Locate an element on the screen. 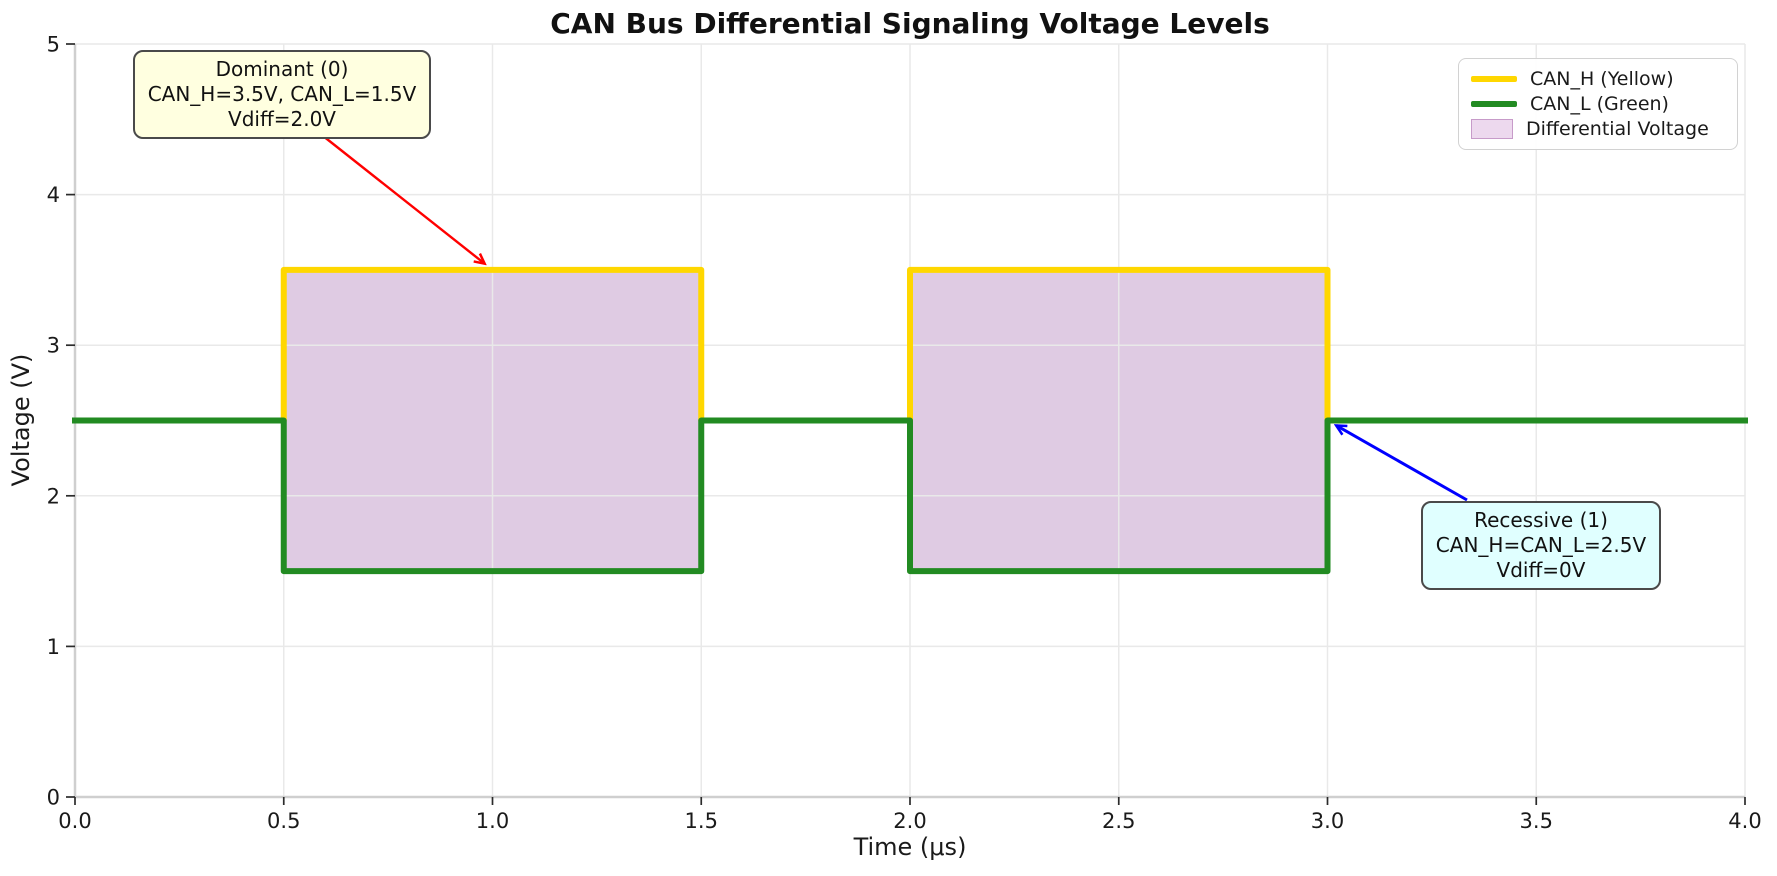 The width and height of the screenshot is (1777, 876). legend-label-can-h: CAN_H (Yellow) is located at coordinates (1602, 79).